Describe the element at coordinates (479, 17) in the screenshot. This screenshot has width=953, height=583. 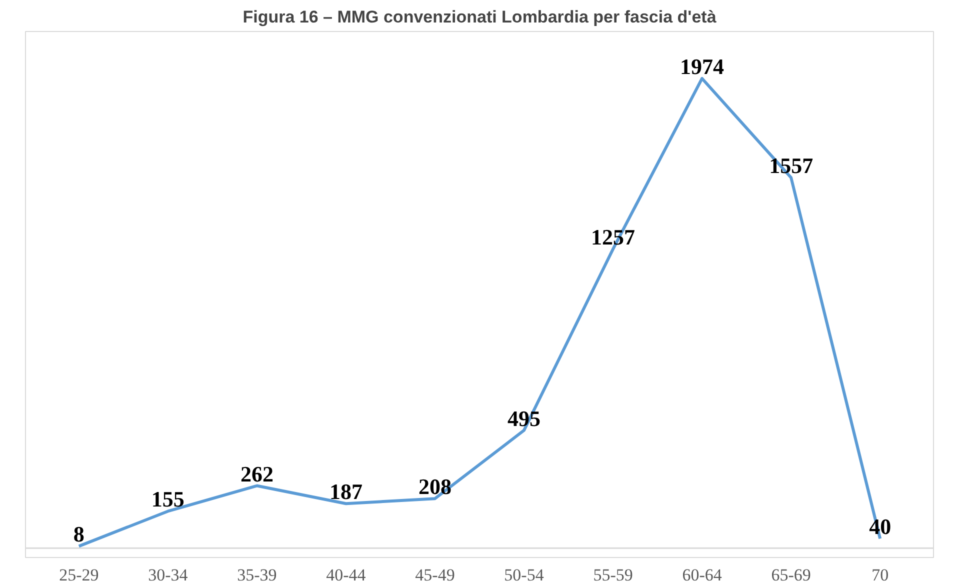
I see `chart-title: Figura 16 – MMG convenzionati Lombardia per fascia d'età` at that location.